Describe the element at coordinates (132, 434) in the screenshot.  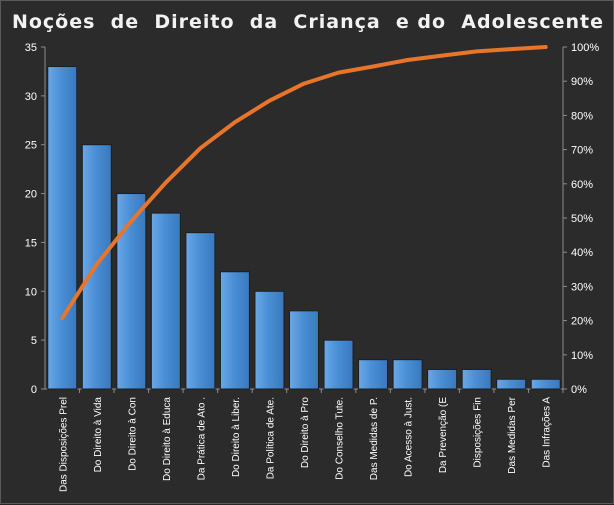
I see `category-label: Do Direito à Con` at that location.